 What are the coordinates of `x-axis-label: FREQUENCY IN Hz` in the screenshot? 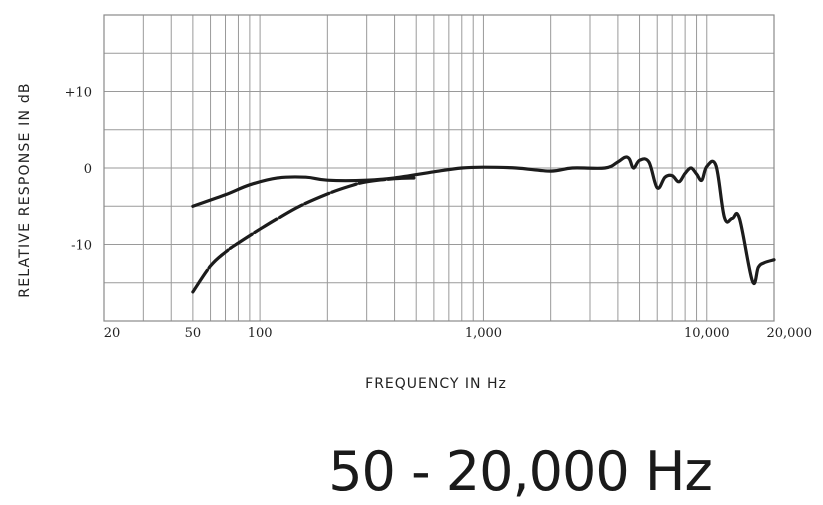 It's located at (436, 384).